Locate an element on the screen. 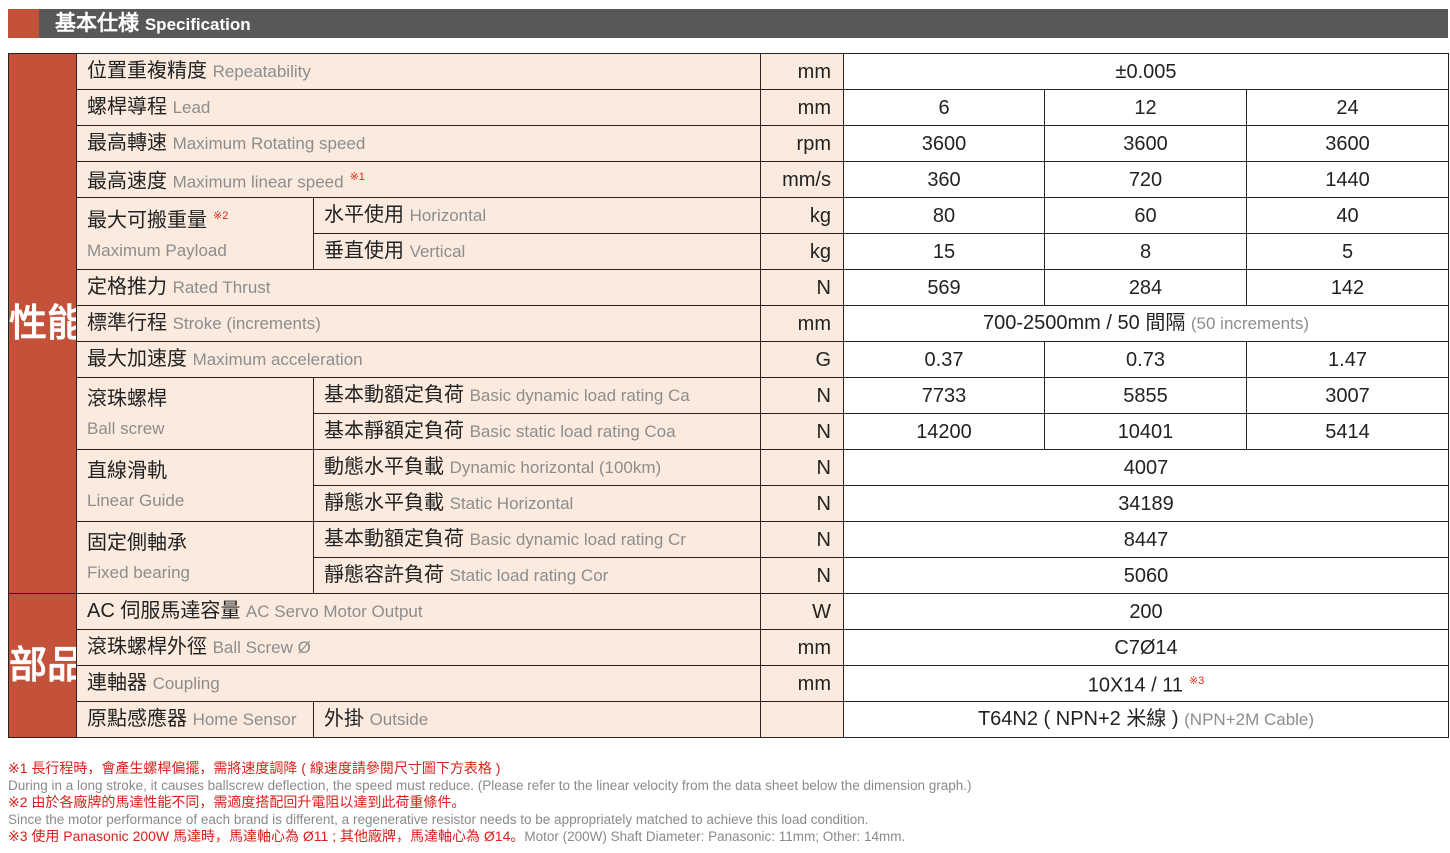 The image size is (1450, 853). sub-label-cell: 垂直使用 Vertical is located at coordinates (537, 251).